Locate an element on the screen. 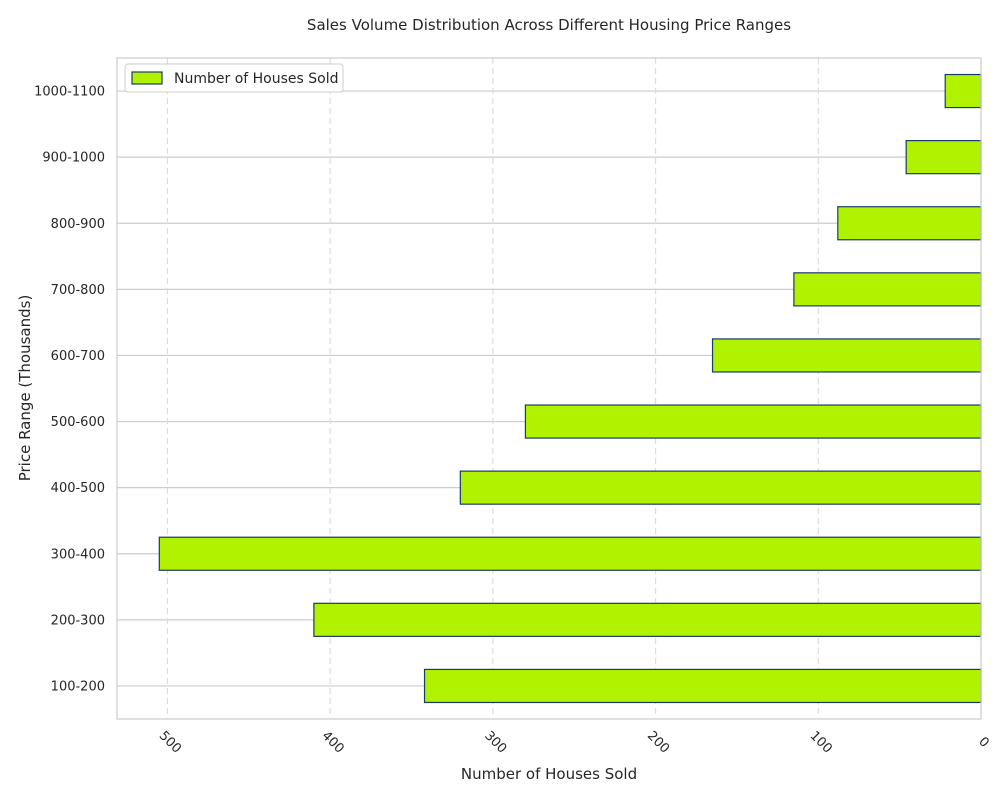 The image size is (1000, 800). x-axis-label: Number of Houses Sold is located at coordinates (549, 774).